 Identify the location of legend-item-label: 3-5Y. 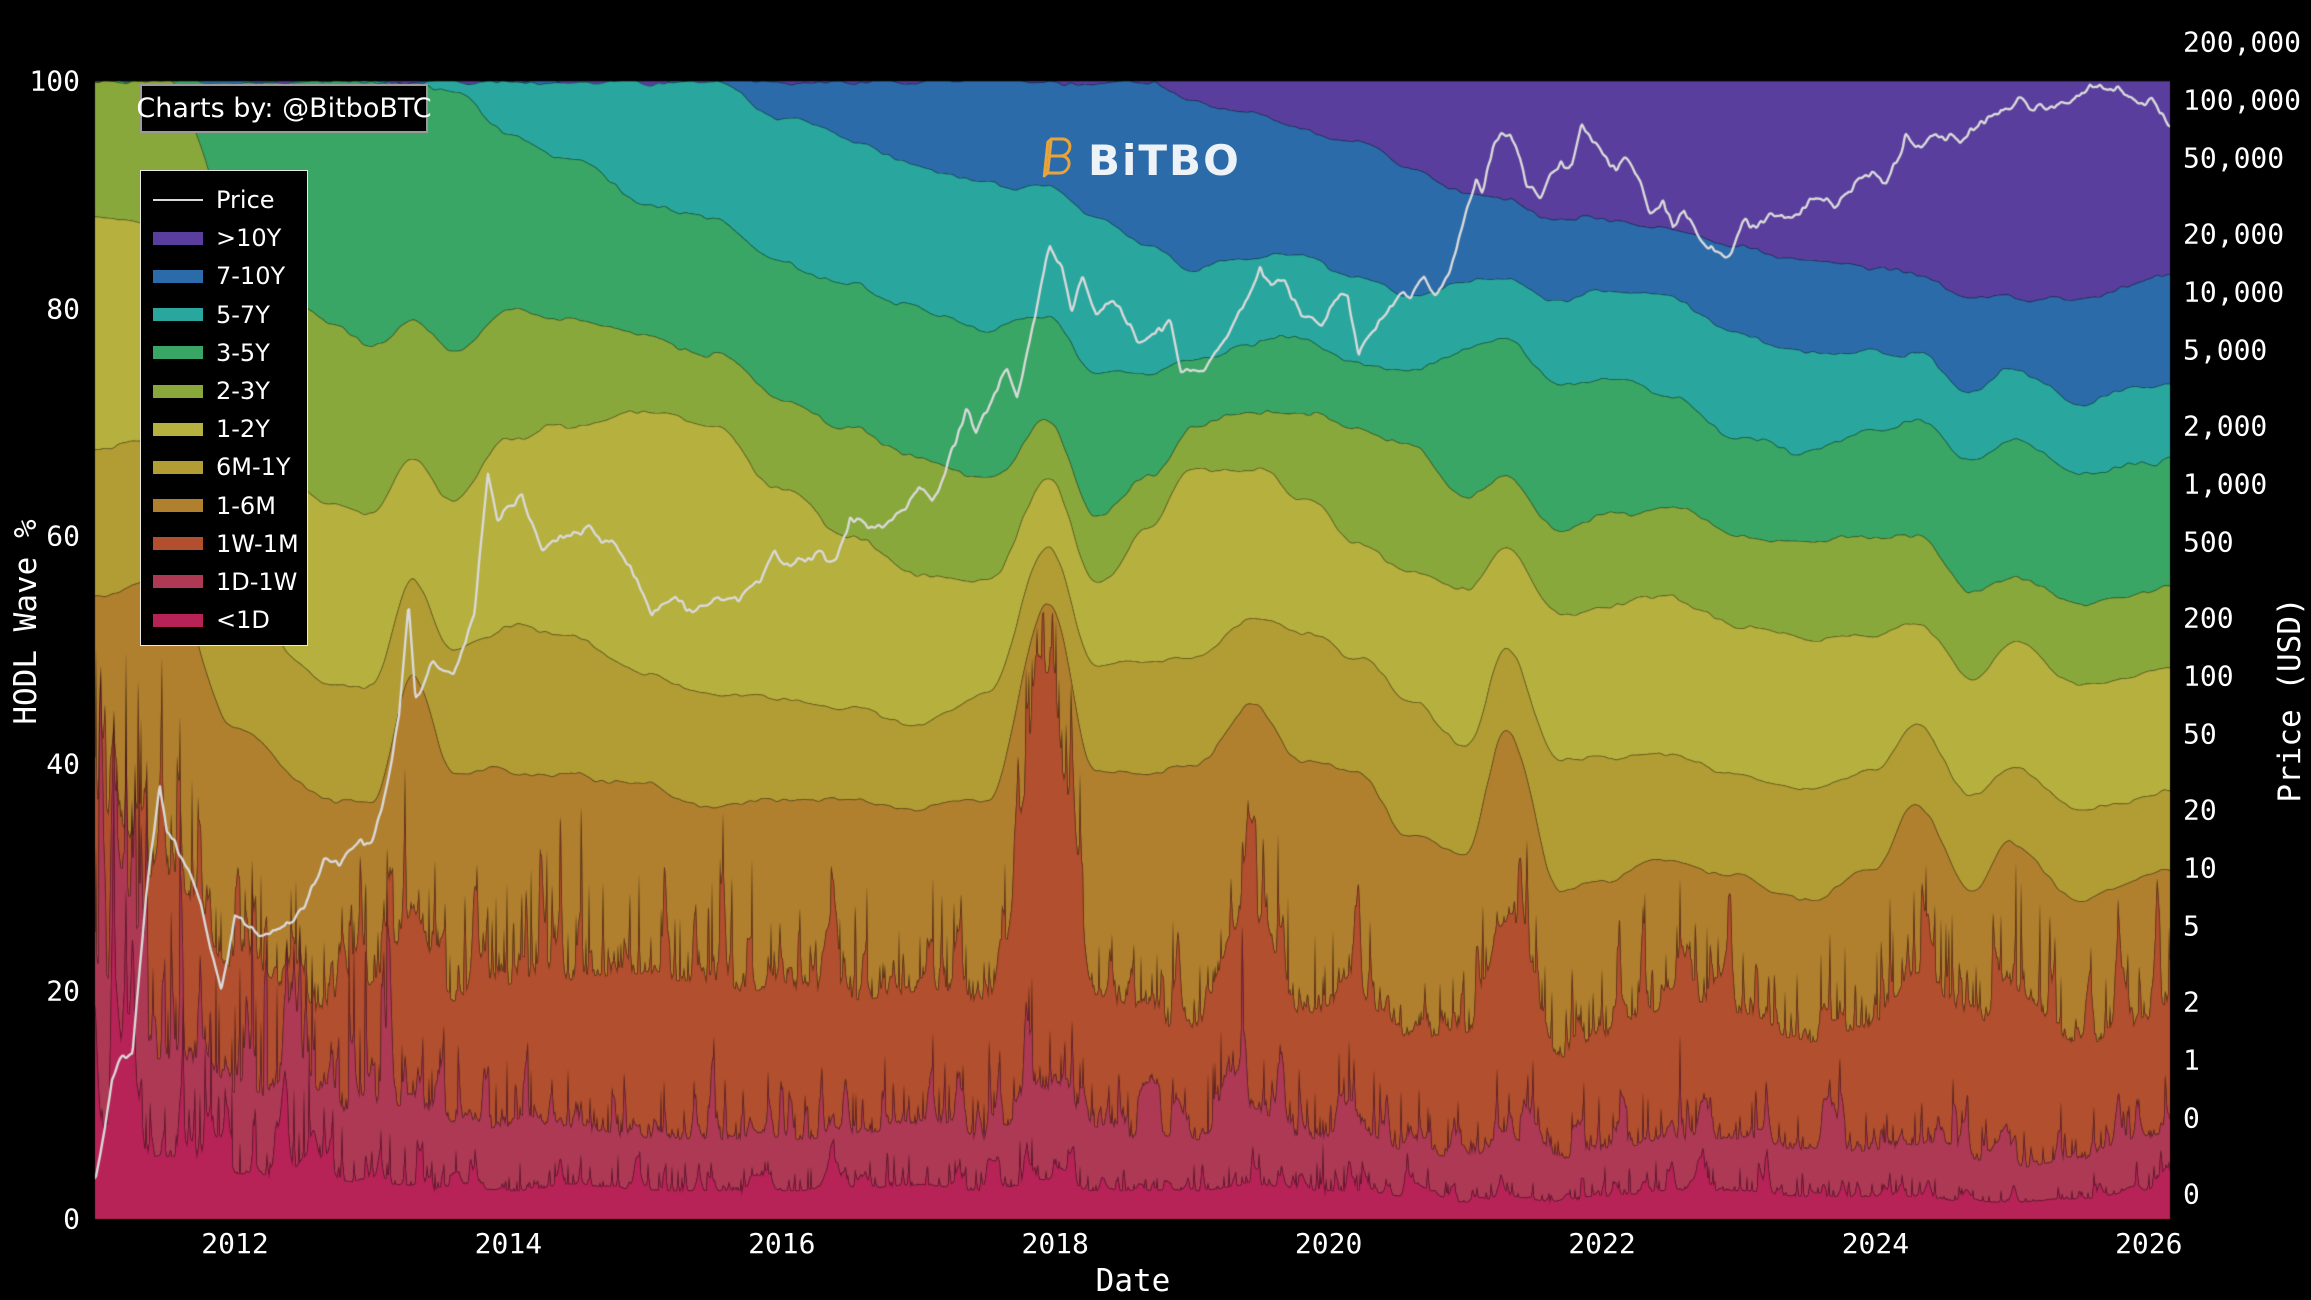
(243, 352).